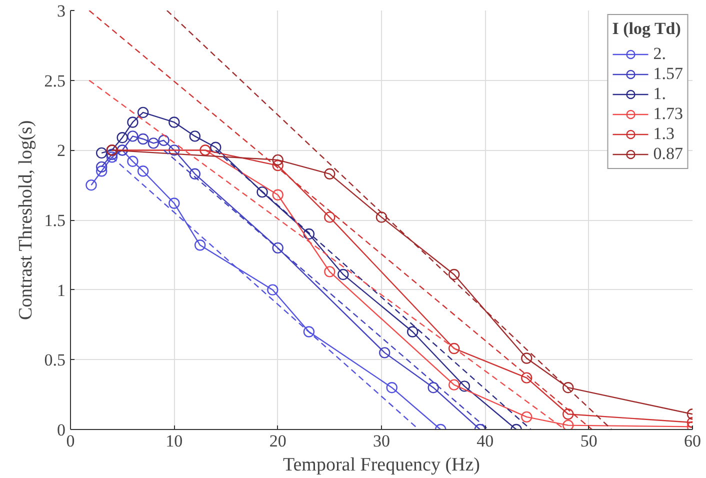 This screenshot has height=478, width=706. Describe the element at coordinates (61, 290) in the screenshot. I see `y-tick-label: 1` at that location.